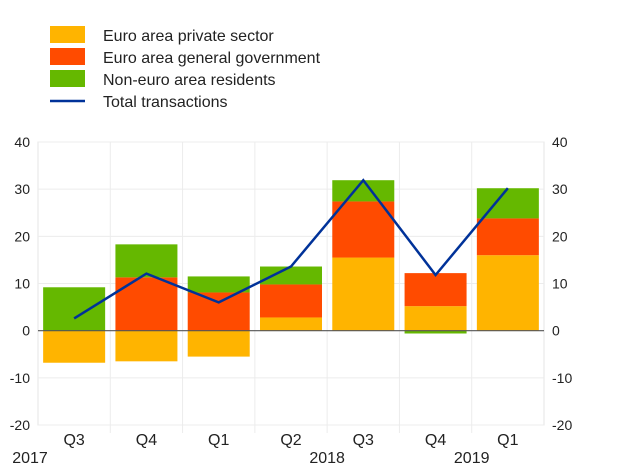 The image size is (620, 476). I want to click on y-tick-label-left: 40, so click(22, 142).